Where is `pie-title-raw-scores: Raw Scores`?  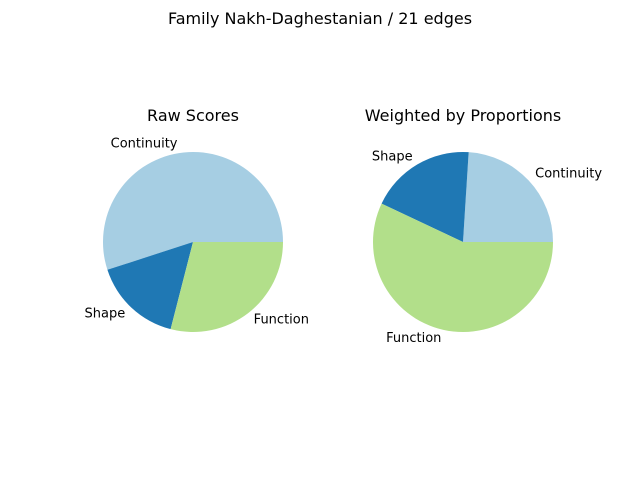 pie-title-raw-scores: Raw Scores is located at coordinates (193, 115).